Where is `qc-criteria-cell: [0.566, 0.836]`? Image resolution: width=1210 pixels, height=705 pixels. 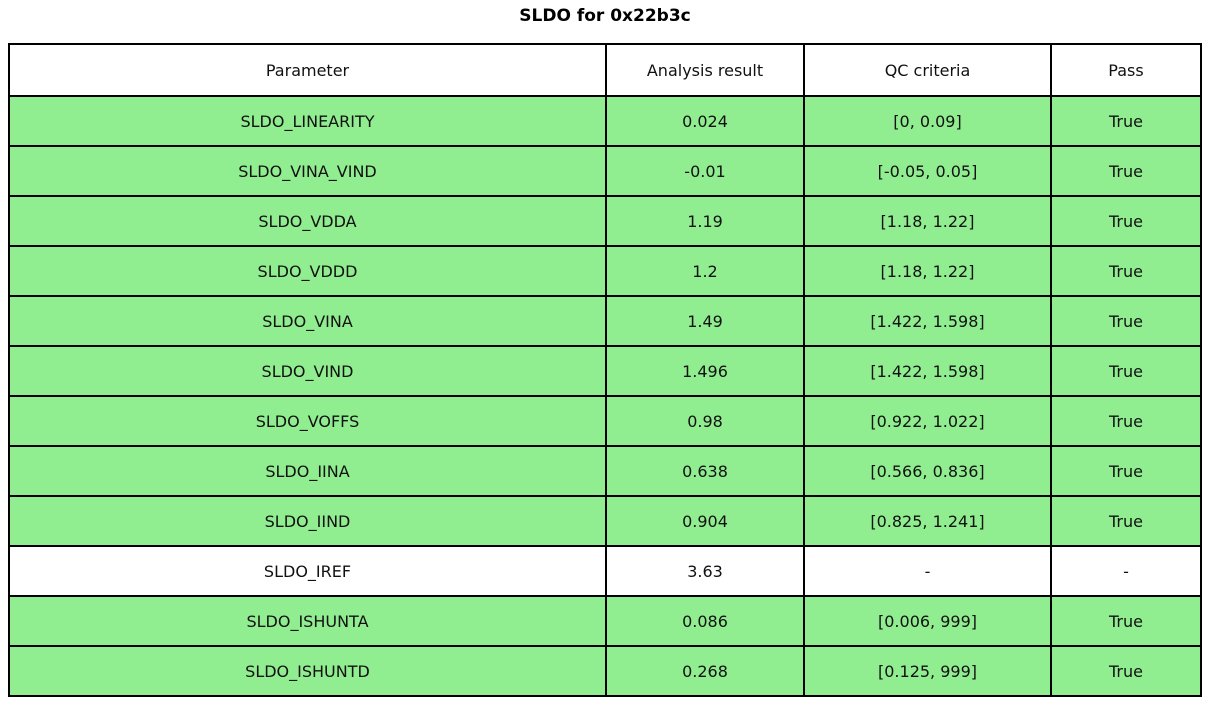 qc-criteria-cell: [0.566, 0.836] is located at coordinates (927, 471).